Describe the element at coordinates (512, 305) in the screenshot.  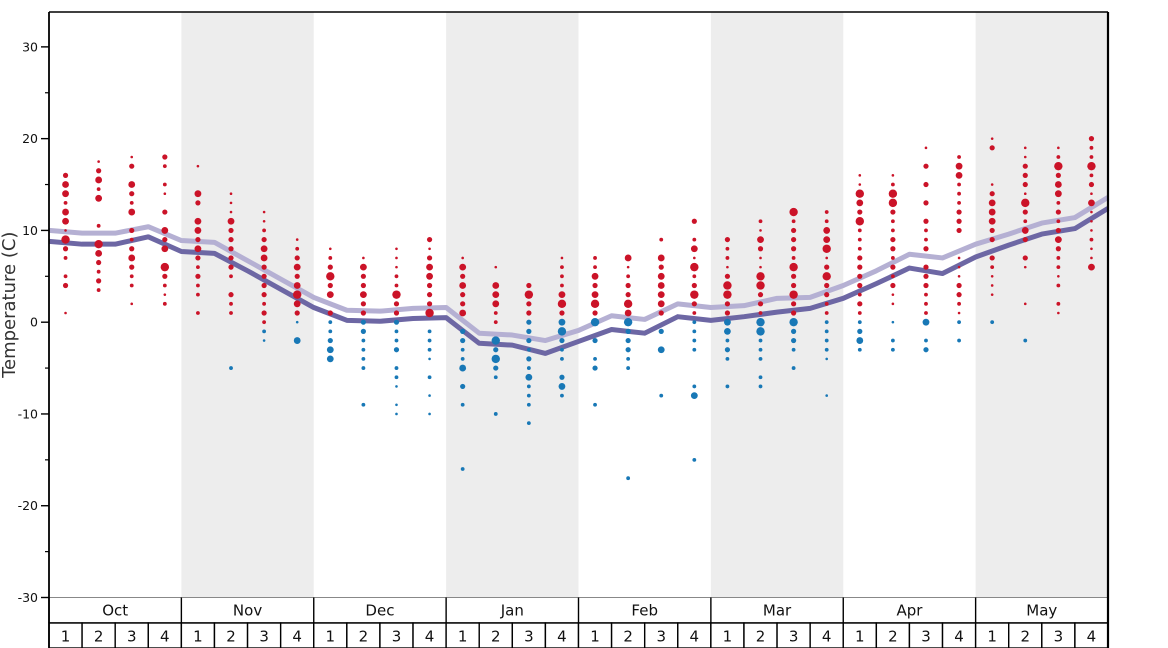
I see `month-band-jan` at that location.